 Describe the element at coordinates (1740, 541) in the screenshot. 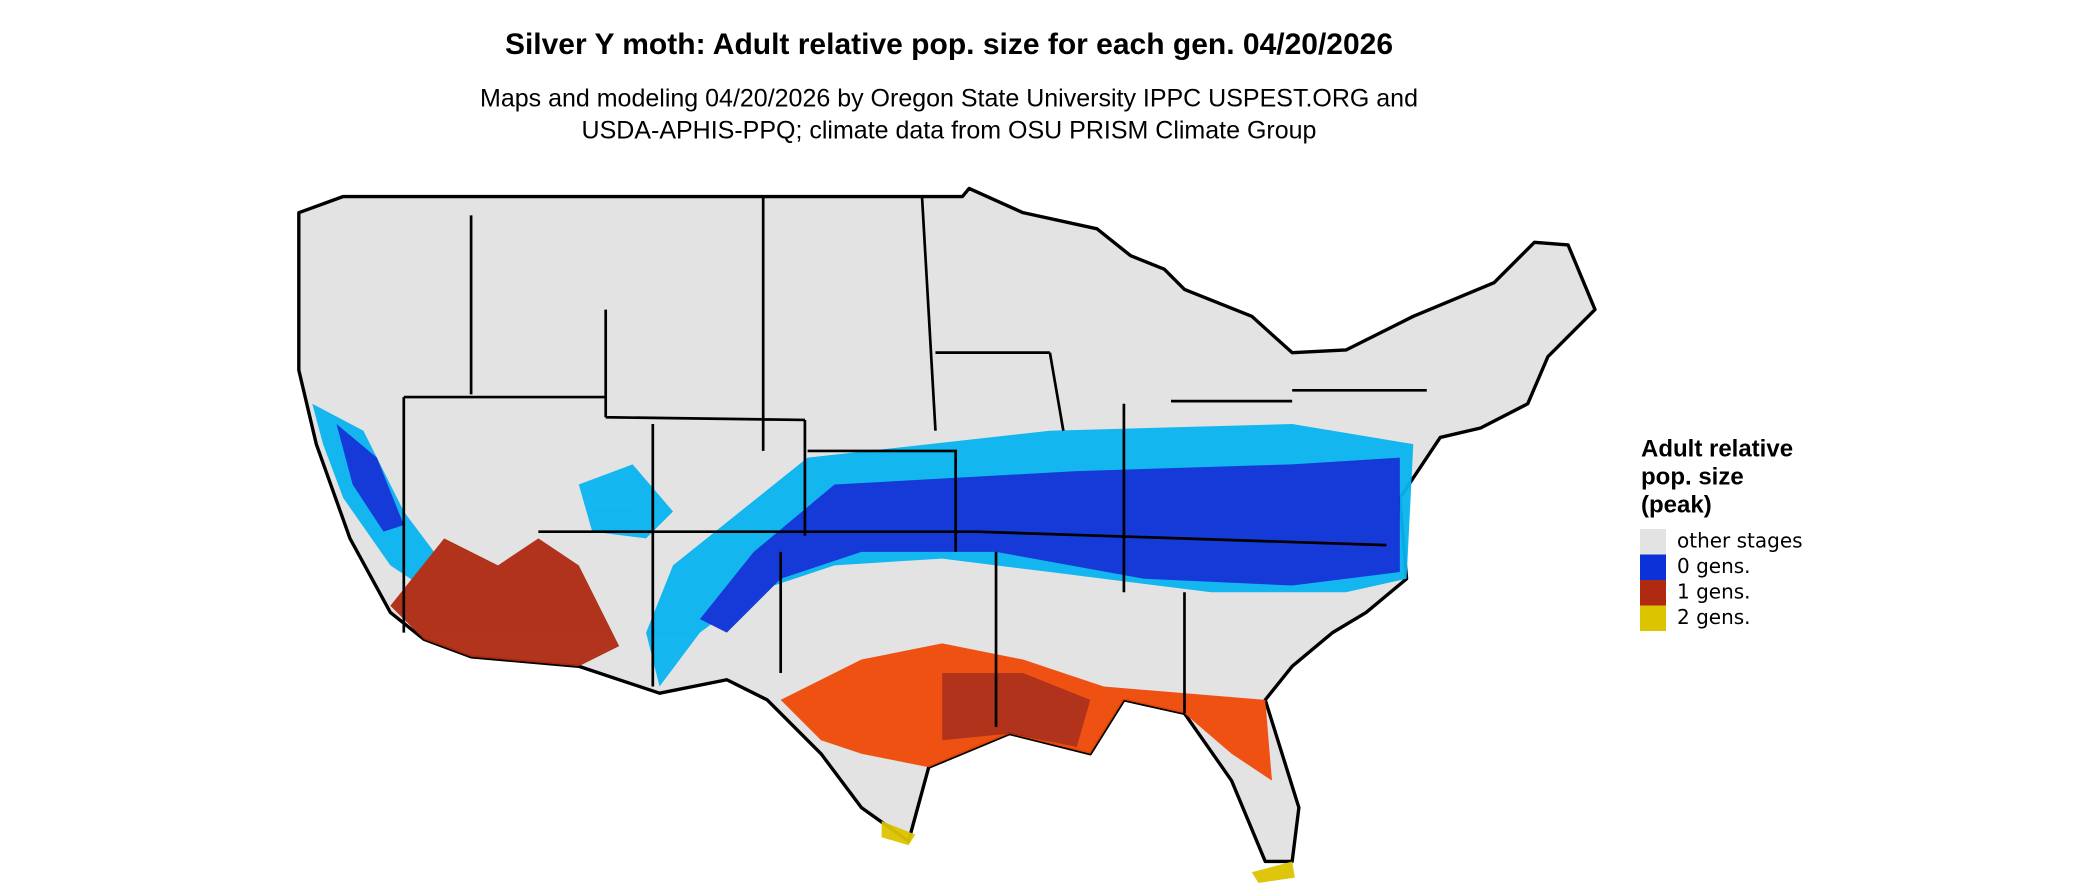

I see `legend-label: other stages` at that location.